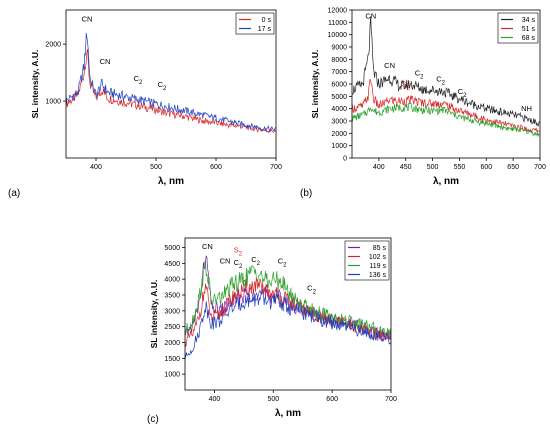  What do you see at coordinates (14, 193) in the screenshot?
I see `panel-label: (a)` at bounding box center [14, 193].